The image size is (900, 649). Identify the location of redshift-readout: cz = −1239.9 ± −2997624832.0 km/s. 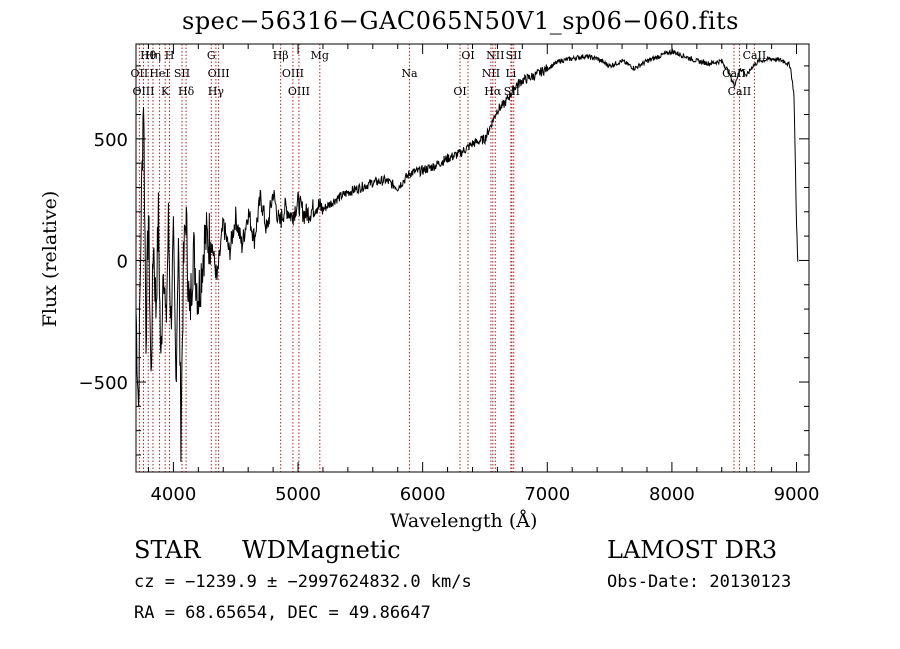
(303, 582).